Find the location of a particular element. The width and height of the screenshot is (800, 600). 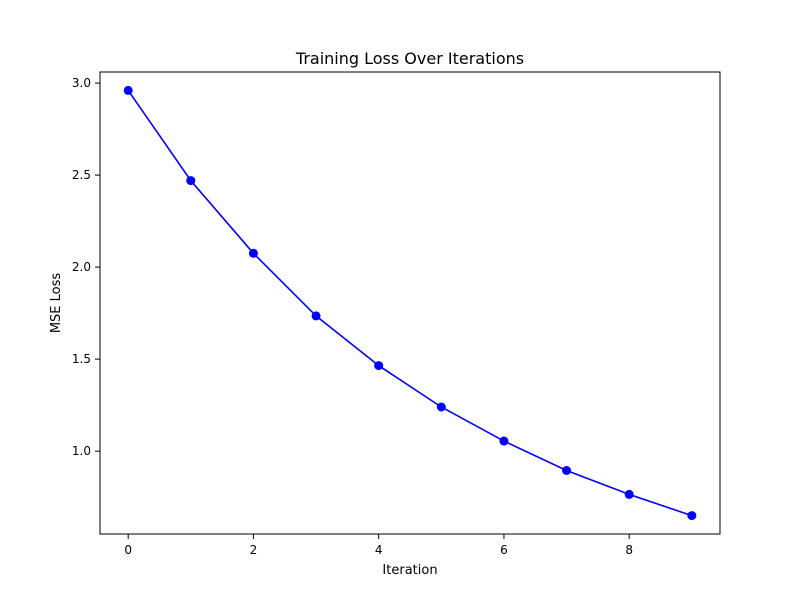

x-tick-label: 6 is located at coordinates (504, 550).